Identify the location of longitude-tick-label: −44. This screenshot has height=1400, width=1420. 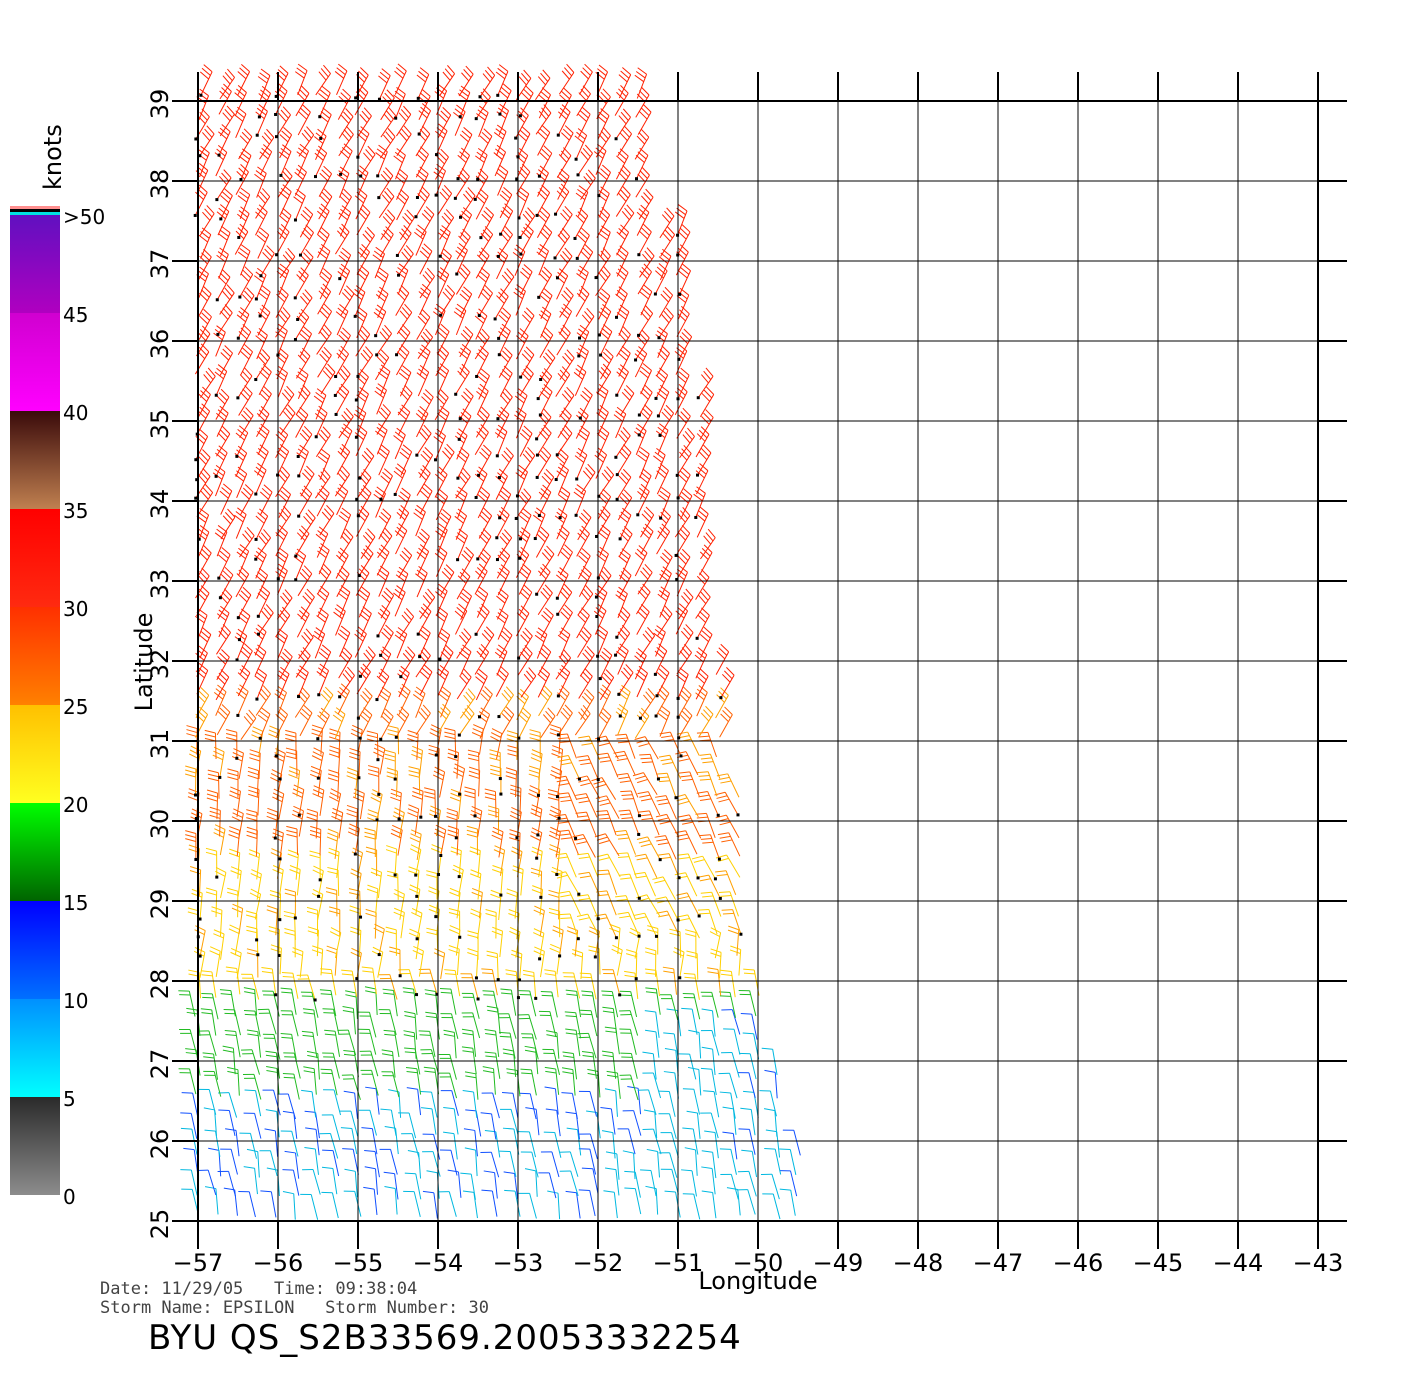
(1238, 1263).